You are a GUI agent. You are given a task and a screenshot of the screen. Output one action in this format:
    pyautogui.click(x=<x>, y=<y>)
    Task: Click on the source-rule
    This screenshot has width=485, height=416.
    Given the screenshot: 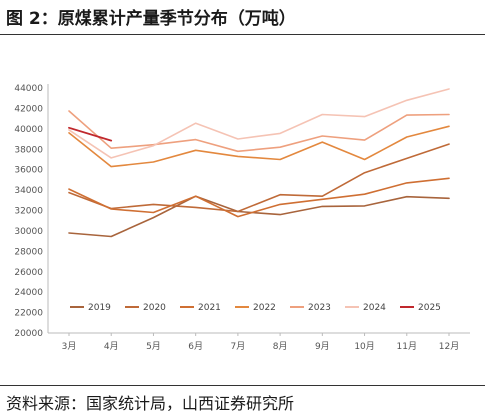 What is the action you would take?
    pyautogui.click(x=242, y=385)
    